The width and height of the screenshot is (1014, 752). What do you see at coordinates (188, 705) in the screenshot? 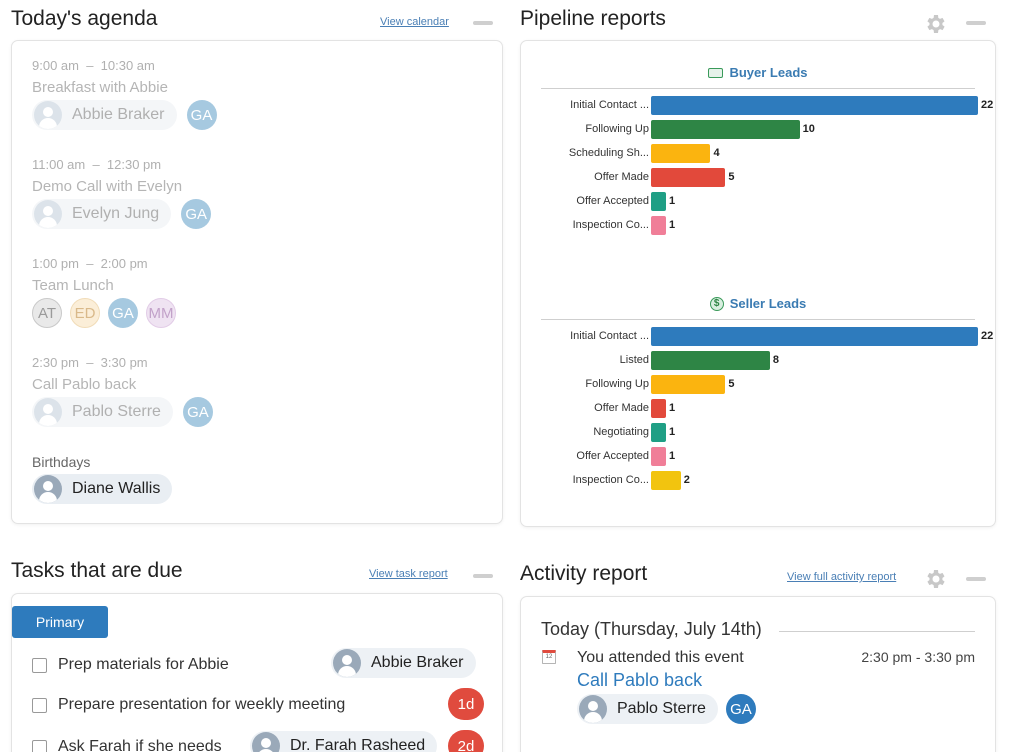
I see `task-row: Prepare presentation for weekly meeting` at bounding box center [188, 705].